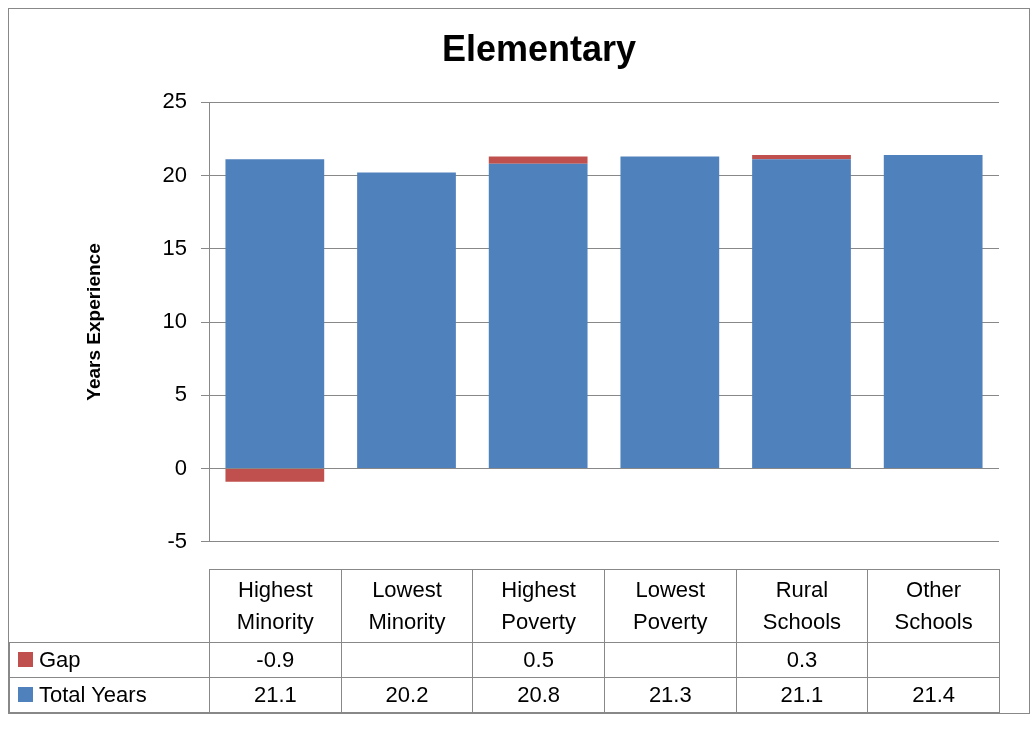  I want to click on y-tick-label: 0, so click(180, 467).